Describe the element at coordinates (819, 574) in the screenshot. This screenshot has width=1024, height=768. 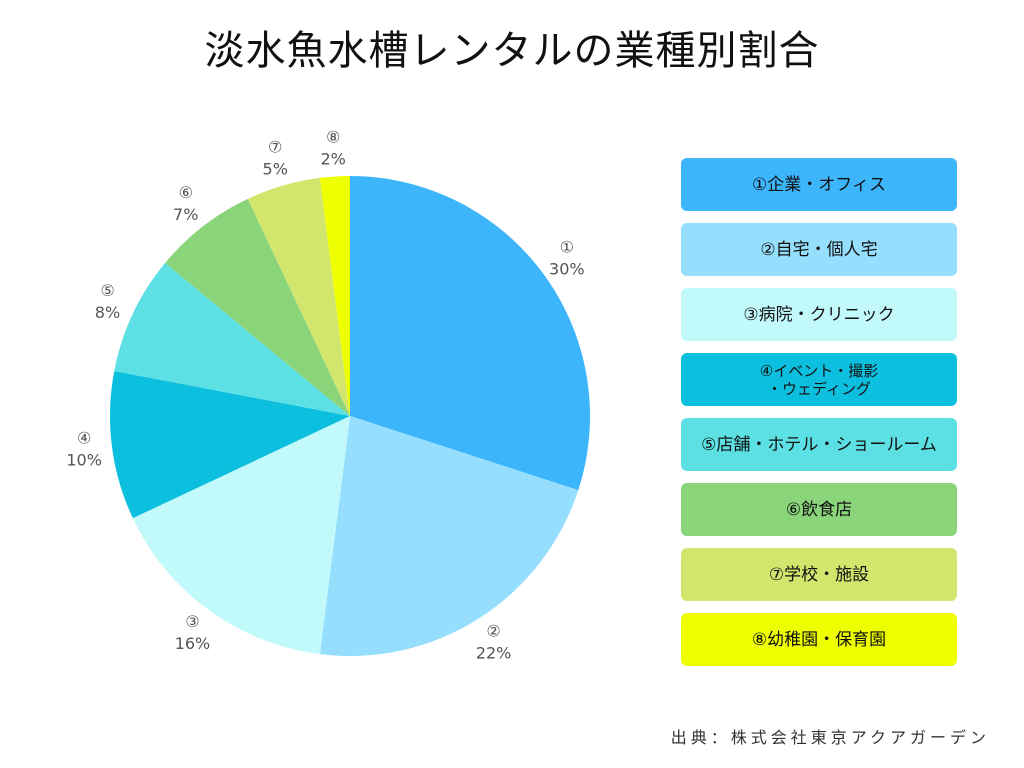
I see `legend-item-7: ⑦学校・施設` at that location.